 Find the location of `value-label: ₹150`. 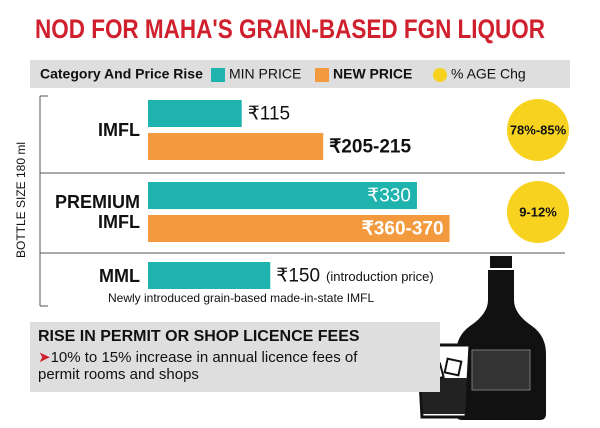

value-label: ₹150 is located at coordinates (298, 276).